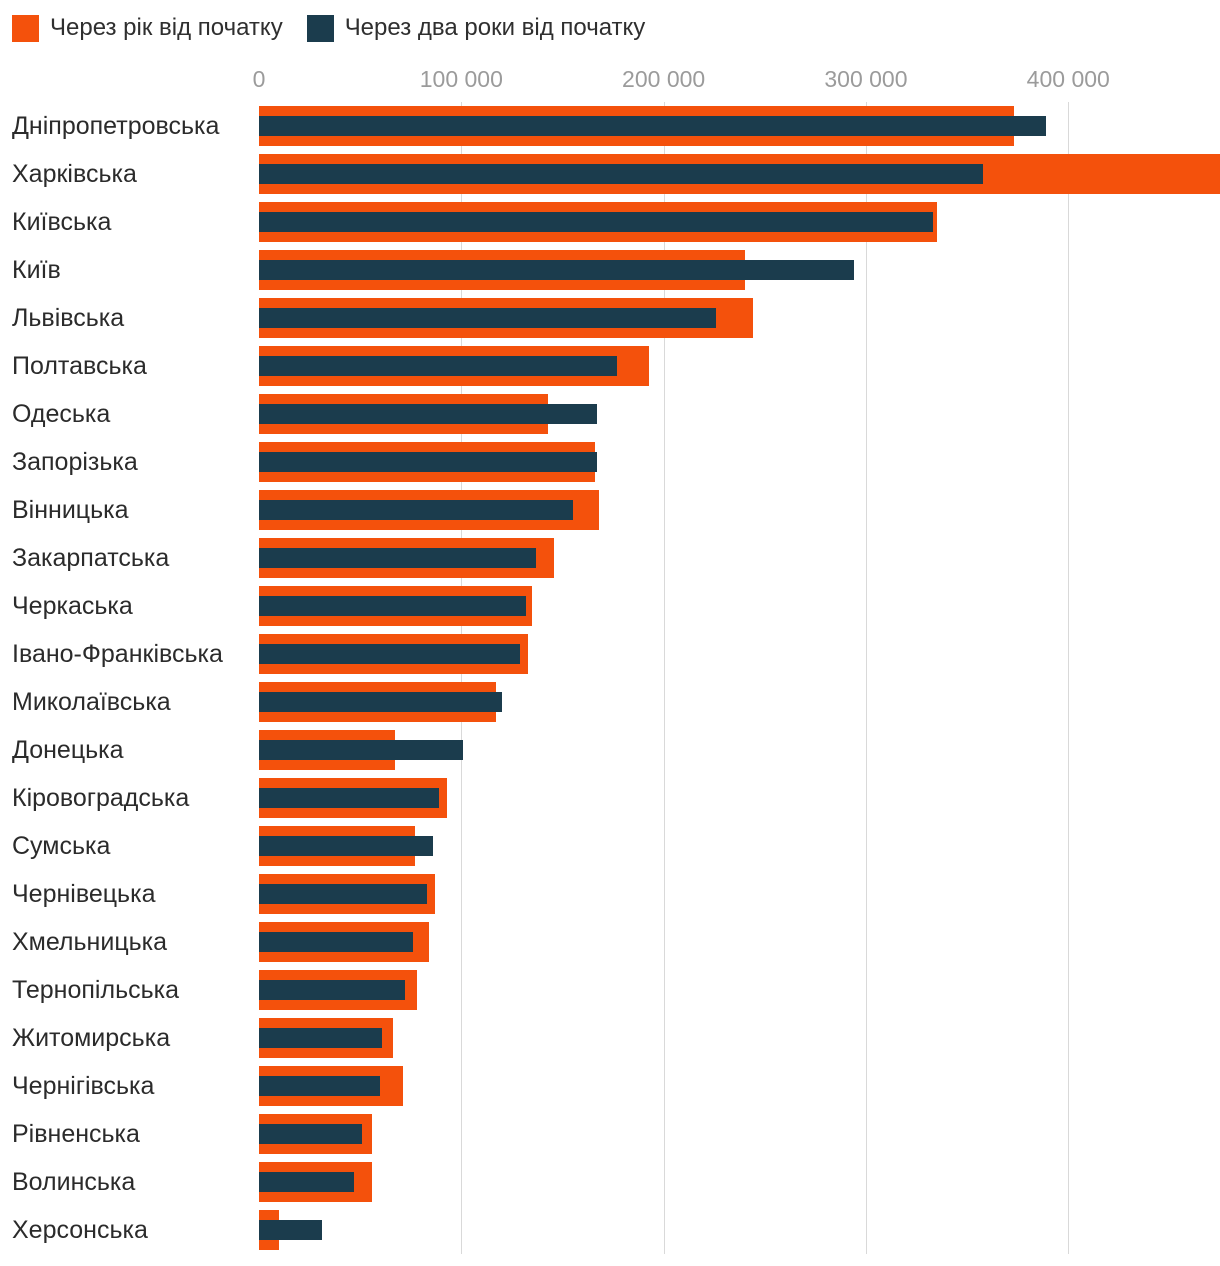  Describe the element at coordinates (79, 365) in the screenshot. I see `category-label: Полтавська` at that location.